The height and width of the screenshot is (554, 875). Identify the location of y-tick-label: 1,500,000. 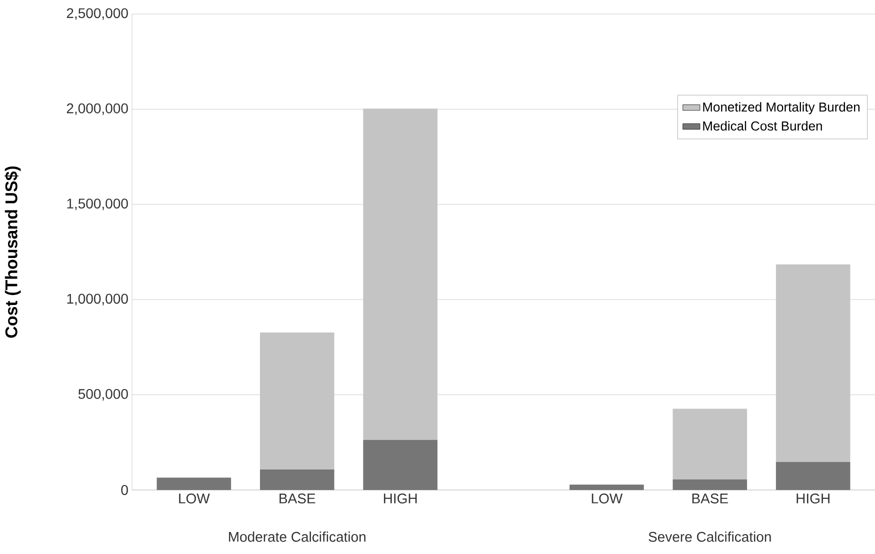
(97, 204).